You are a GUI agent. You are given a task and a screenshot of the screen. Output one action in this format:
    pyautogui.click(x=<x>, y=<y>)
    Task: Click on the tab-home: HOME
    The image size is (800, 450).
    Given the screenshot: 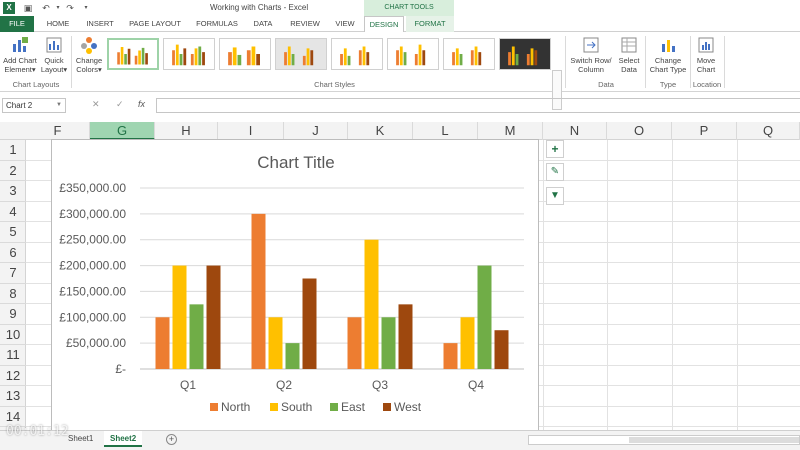 What is the action you would take?
    pyautogui.click(x=58, y=23)
    